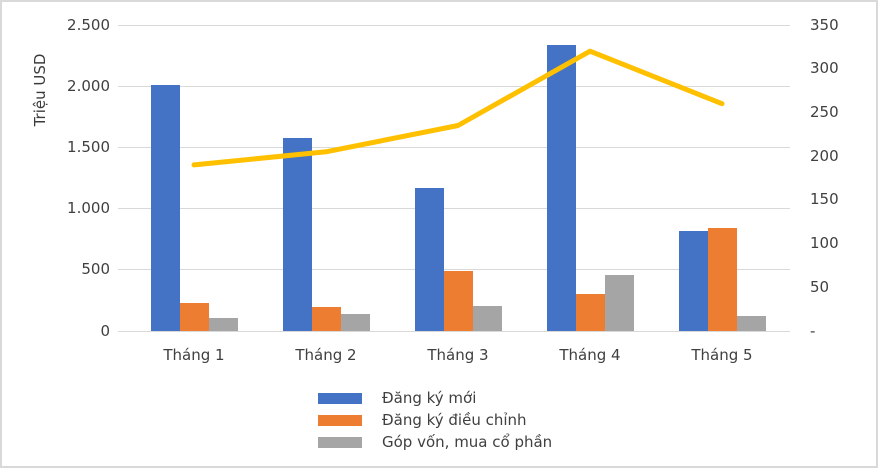 This screenshot has width=878, height=468. What do you see at coordinates (88, 85) in the screenshot?
I see `left-axis-tick-label: 2.000` at bounding box center [88, 85].